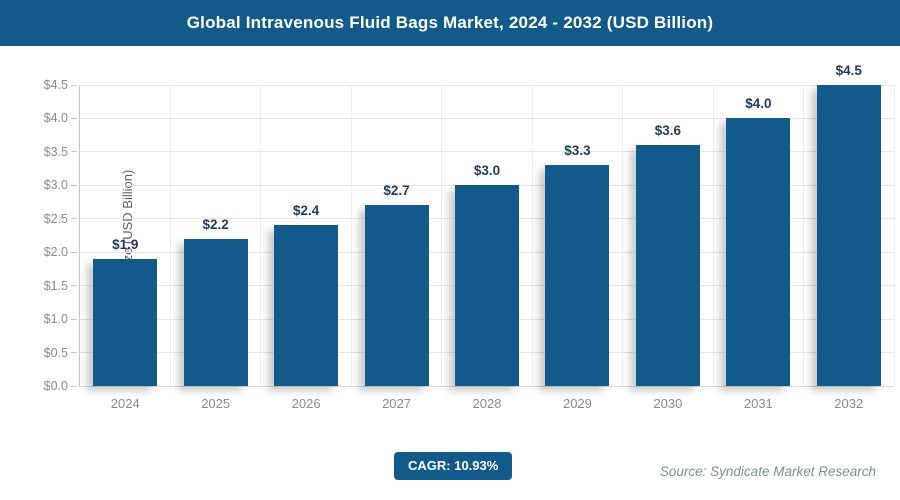  What do you see at coordinates (306, 403) in the screenshot?
I see `x-axis-tick-label: 2026` at bounding box center [306, 403].